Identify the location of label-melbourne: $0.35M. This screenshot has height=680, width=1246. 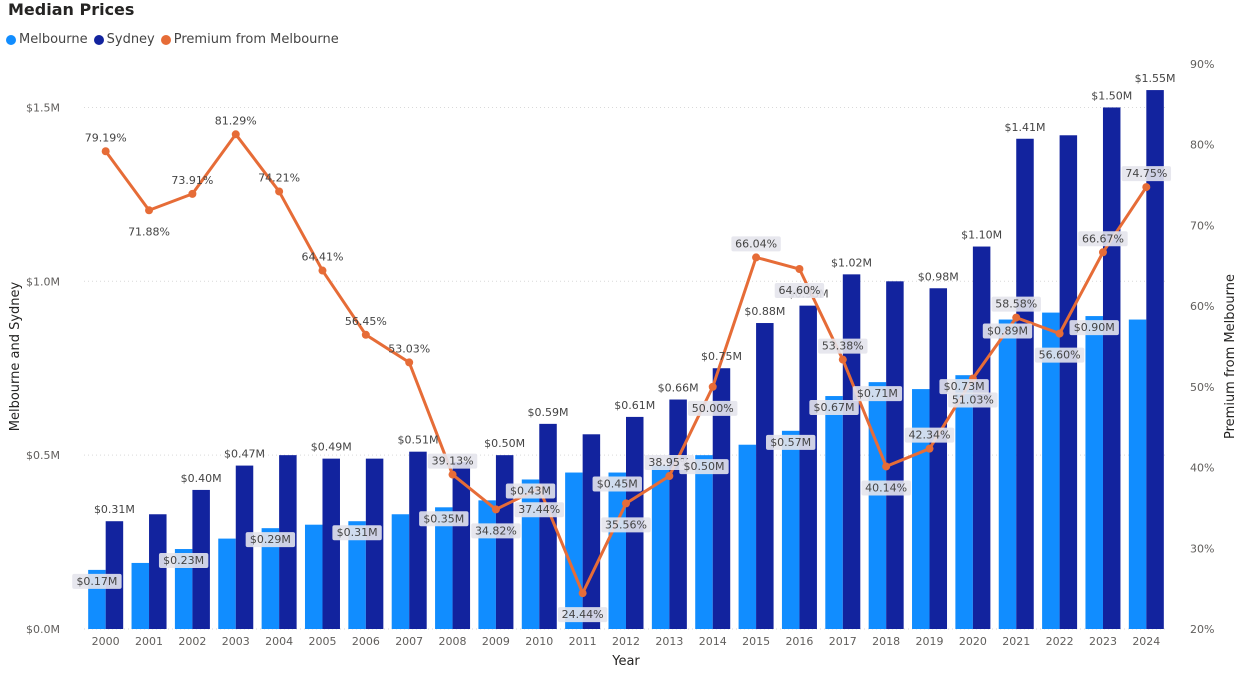
(443, 518).